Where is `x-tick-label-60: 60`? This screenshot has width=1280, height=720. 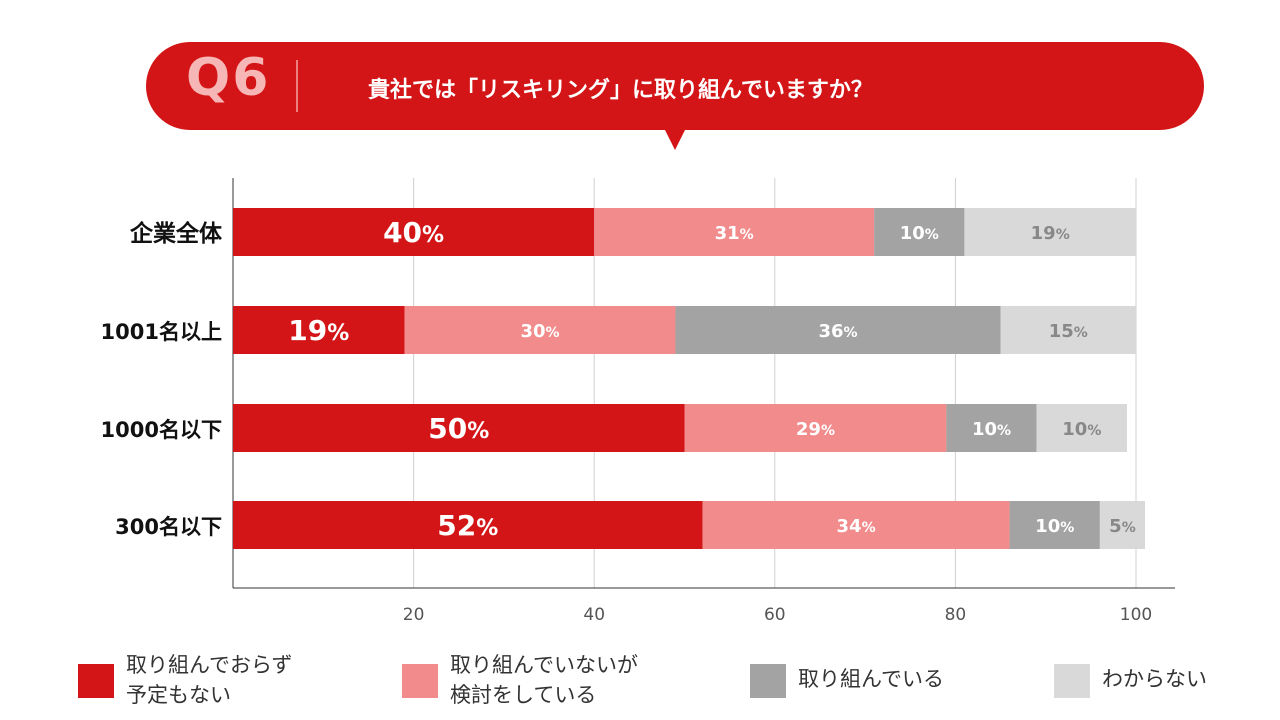 x-tick-label-60: 60 is located at coordinates (775, 615).